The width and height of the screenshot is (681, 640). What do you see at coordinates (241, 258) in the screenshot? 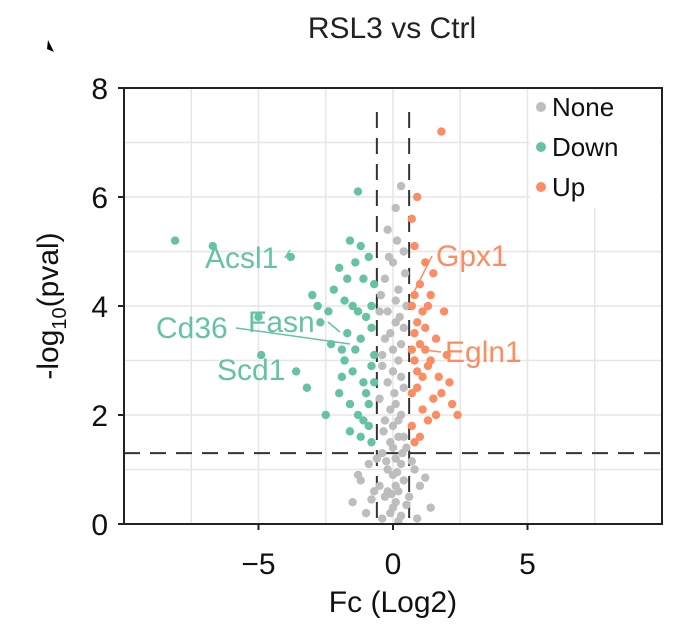
I see `annotation-label-acsl1: Acsl1` at bounding box center [241, 258].